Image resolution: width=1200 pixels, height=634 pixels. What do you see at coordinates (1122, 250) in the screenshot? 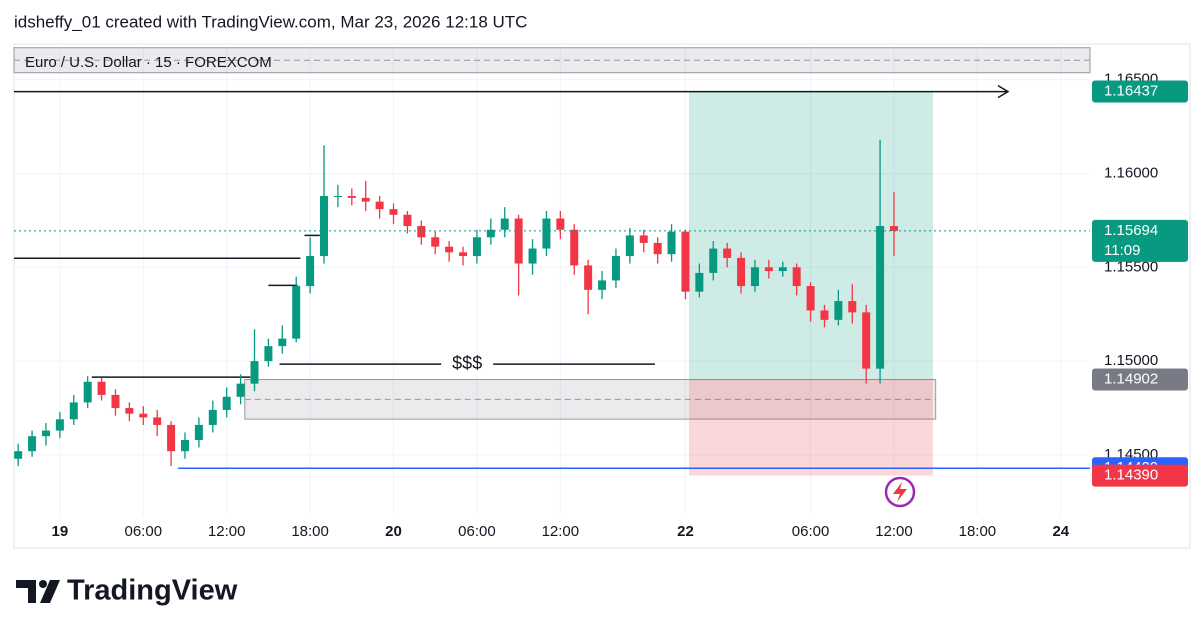
I see `price-tag-sublabel: 11:09` at bounding box center [1122, 250].